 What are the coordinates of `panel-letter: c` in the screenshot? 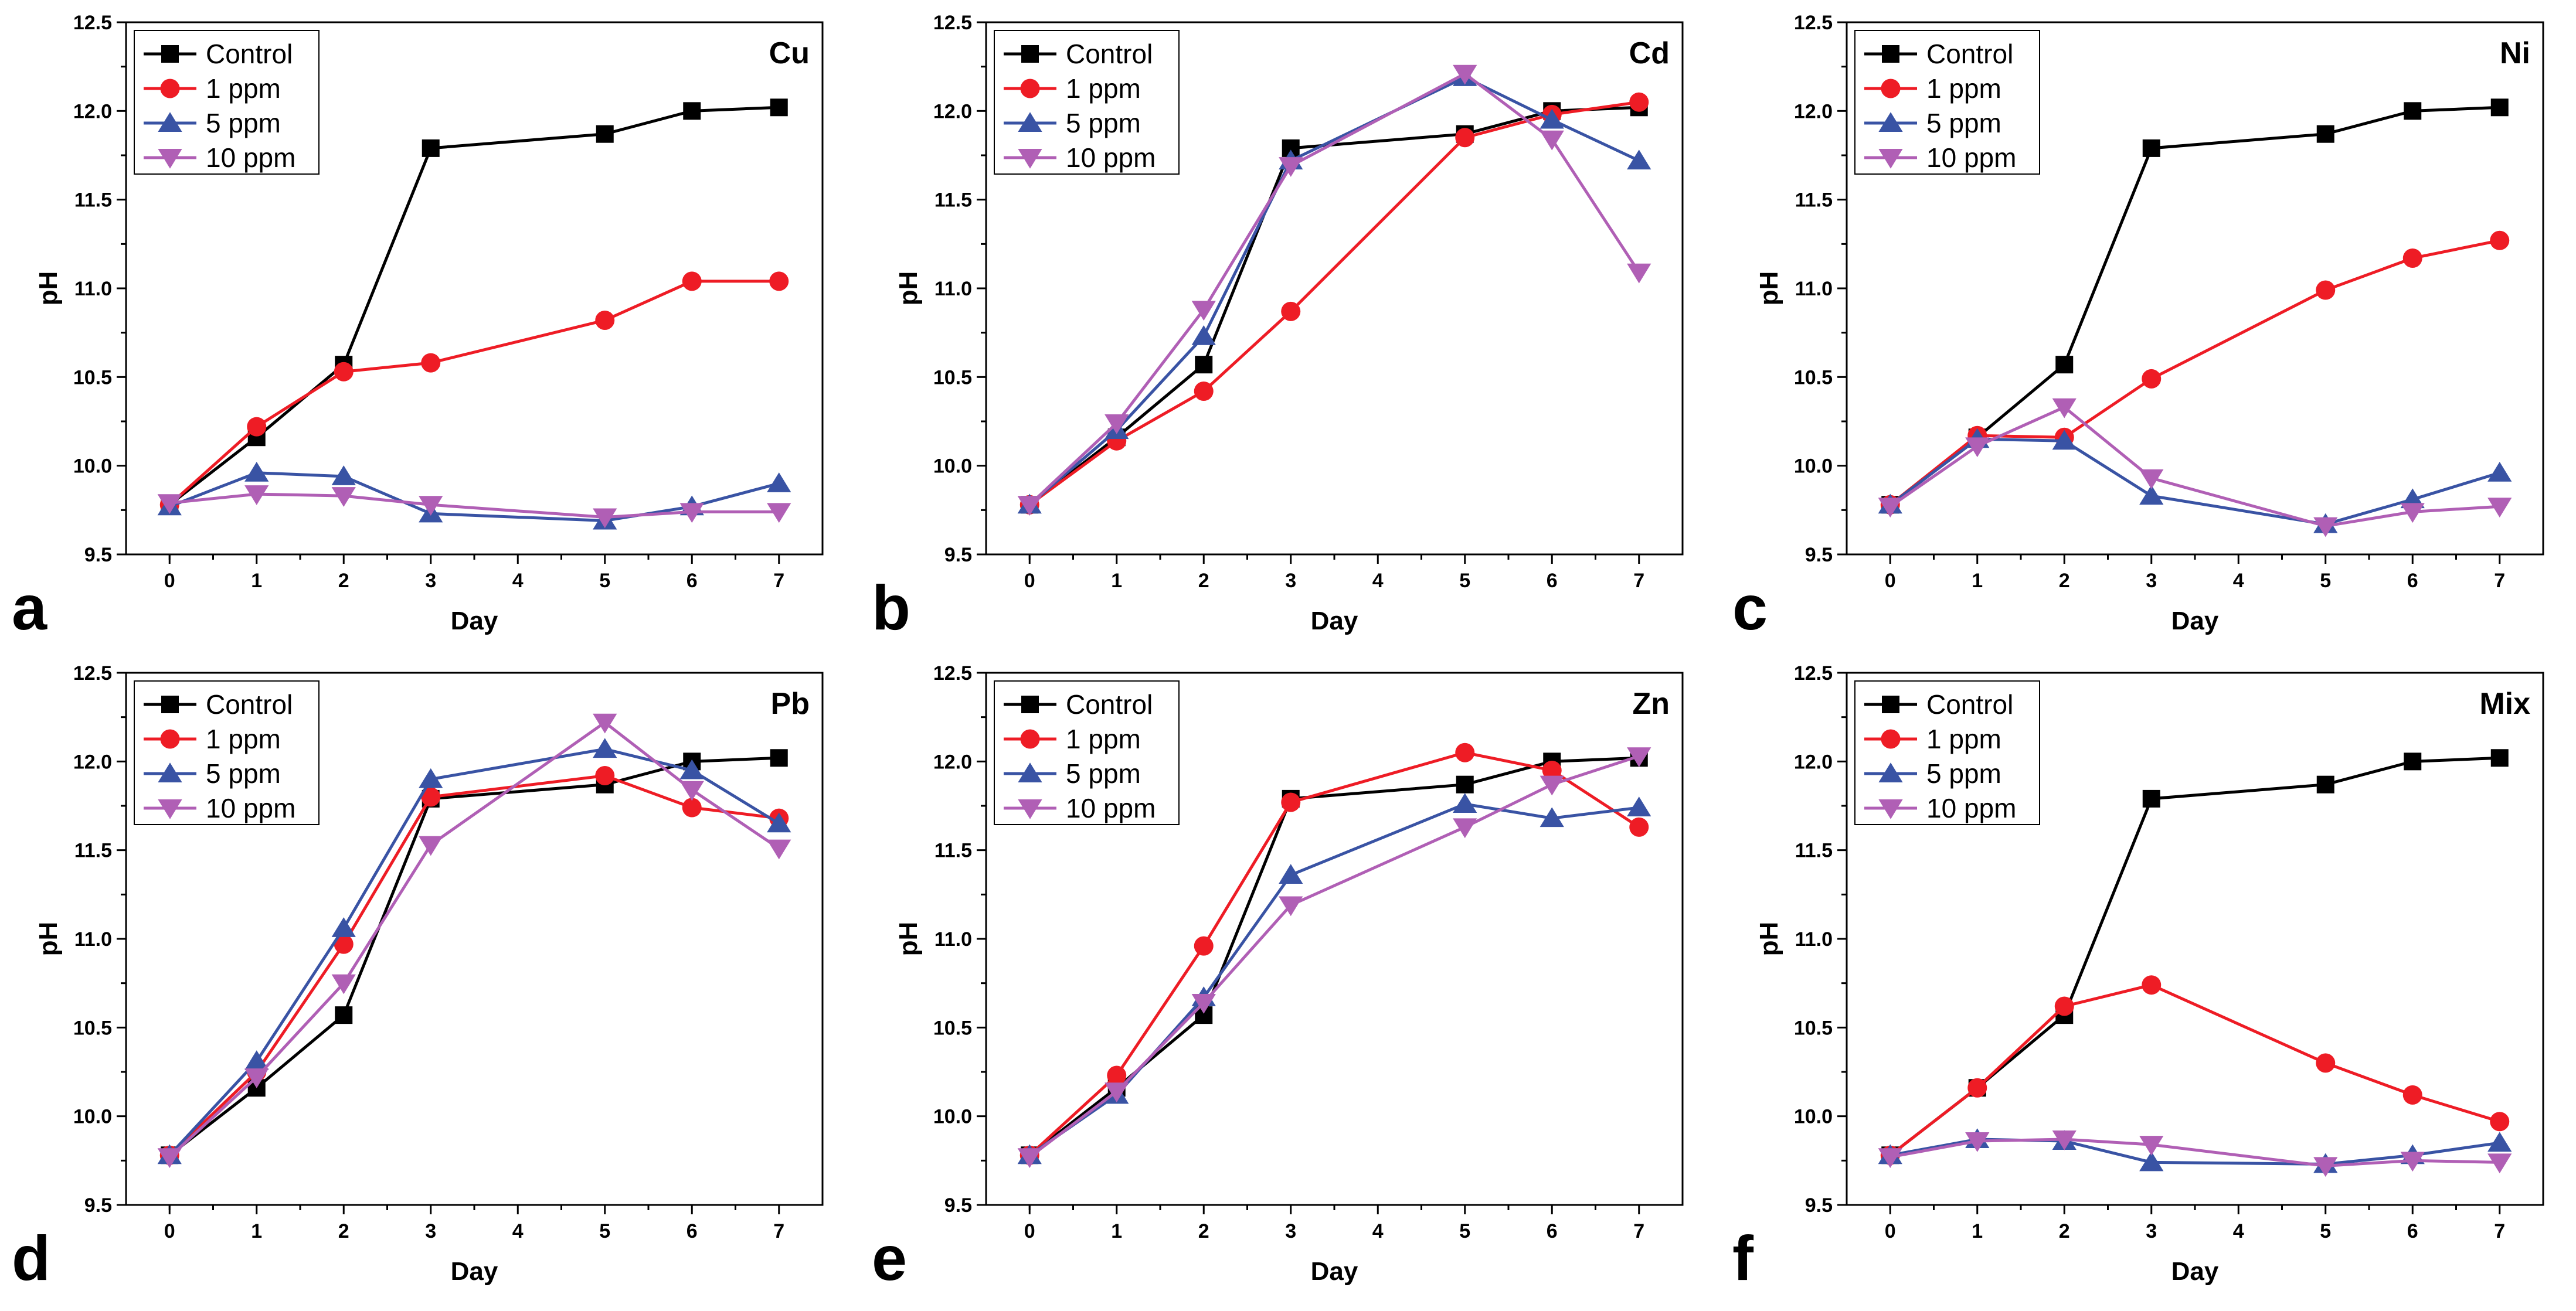 It's located at (1750, 607).